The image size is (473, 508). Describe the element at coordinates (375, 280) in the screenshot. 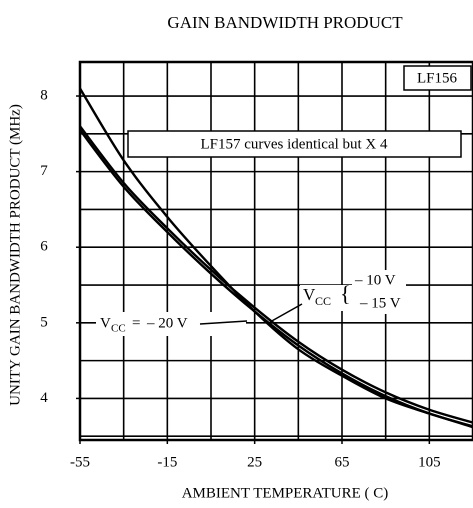

I see `legend-label: – 10 V` at that location.